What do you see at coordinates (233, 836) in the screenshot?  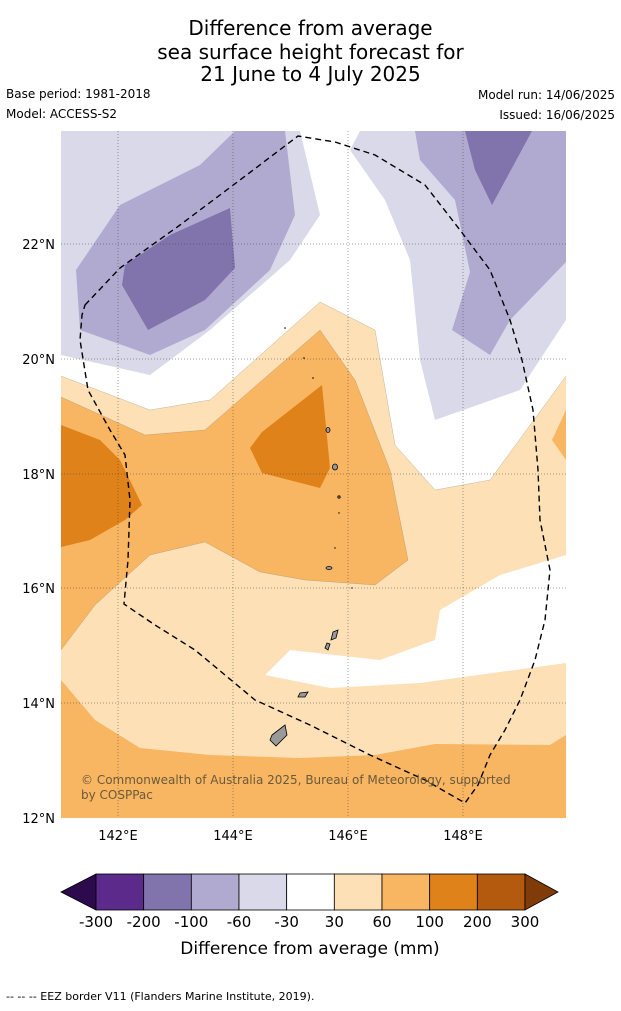 I see `lon-label: 144°E` at bounding box center [233, 836].